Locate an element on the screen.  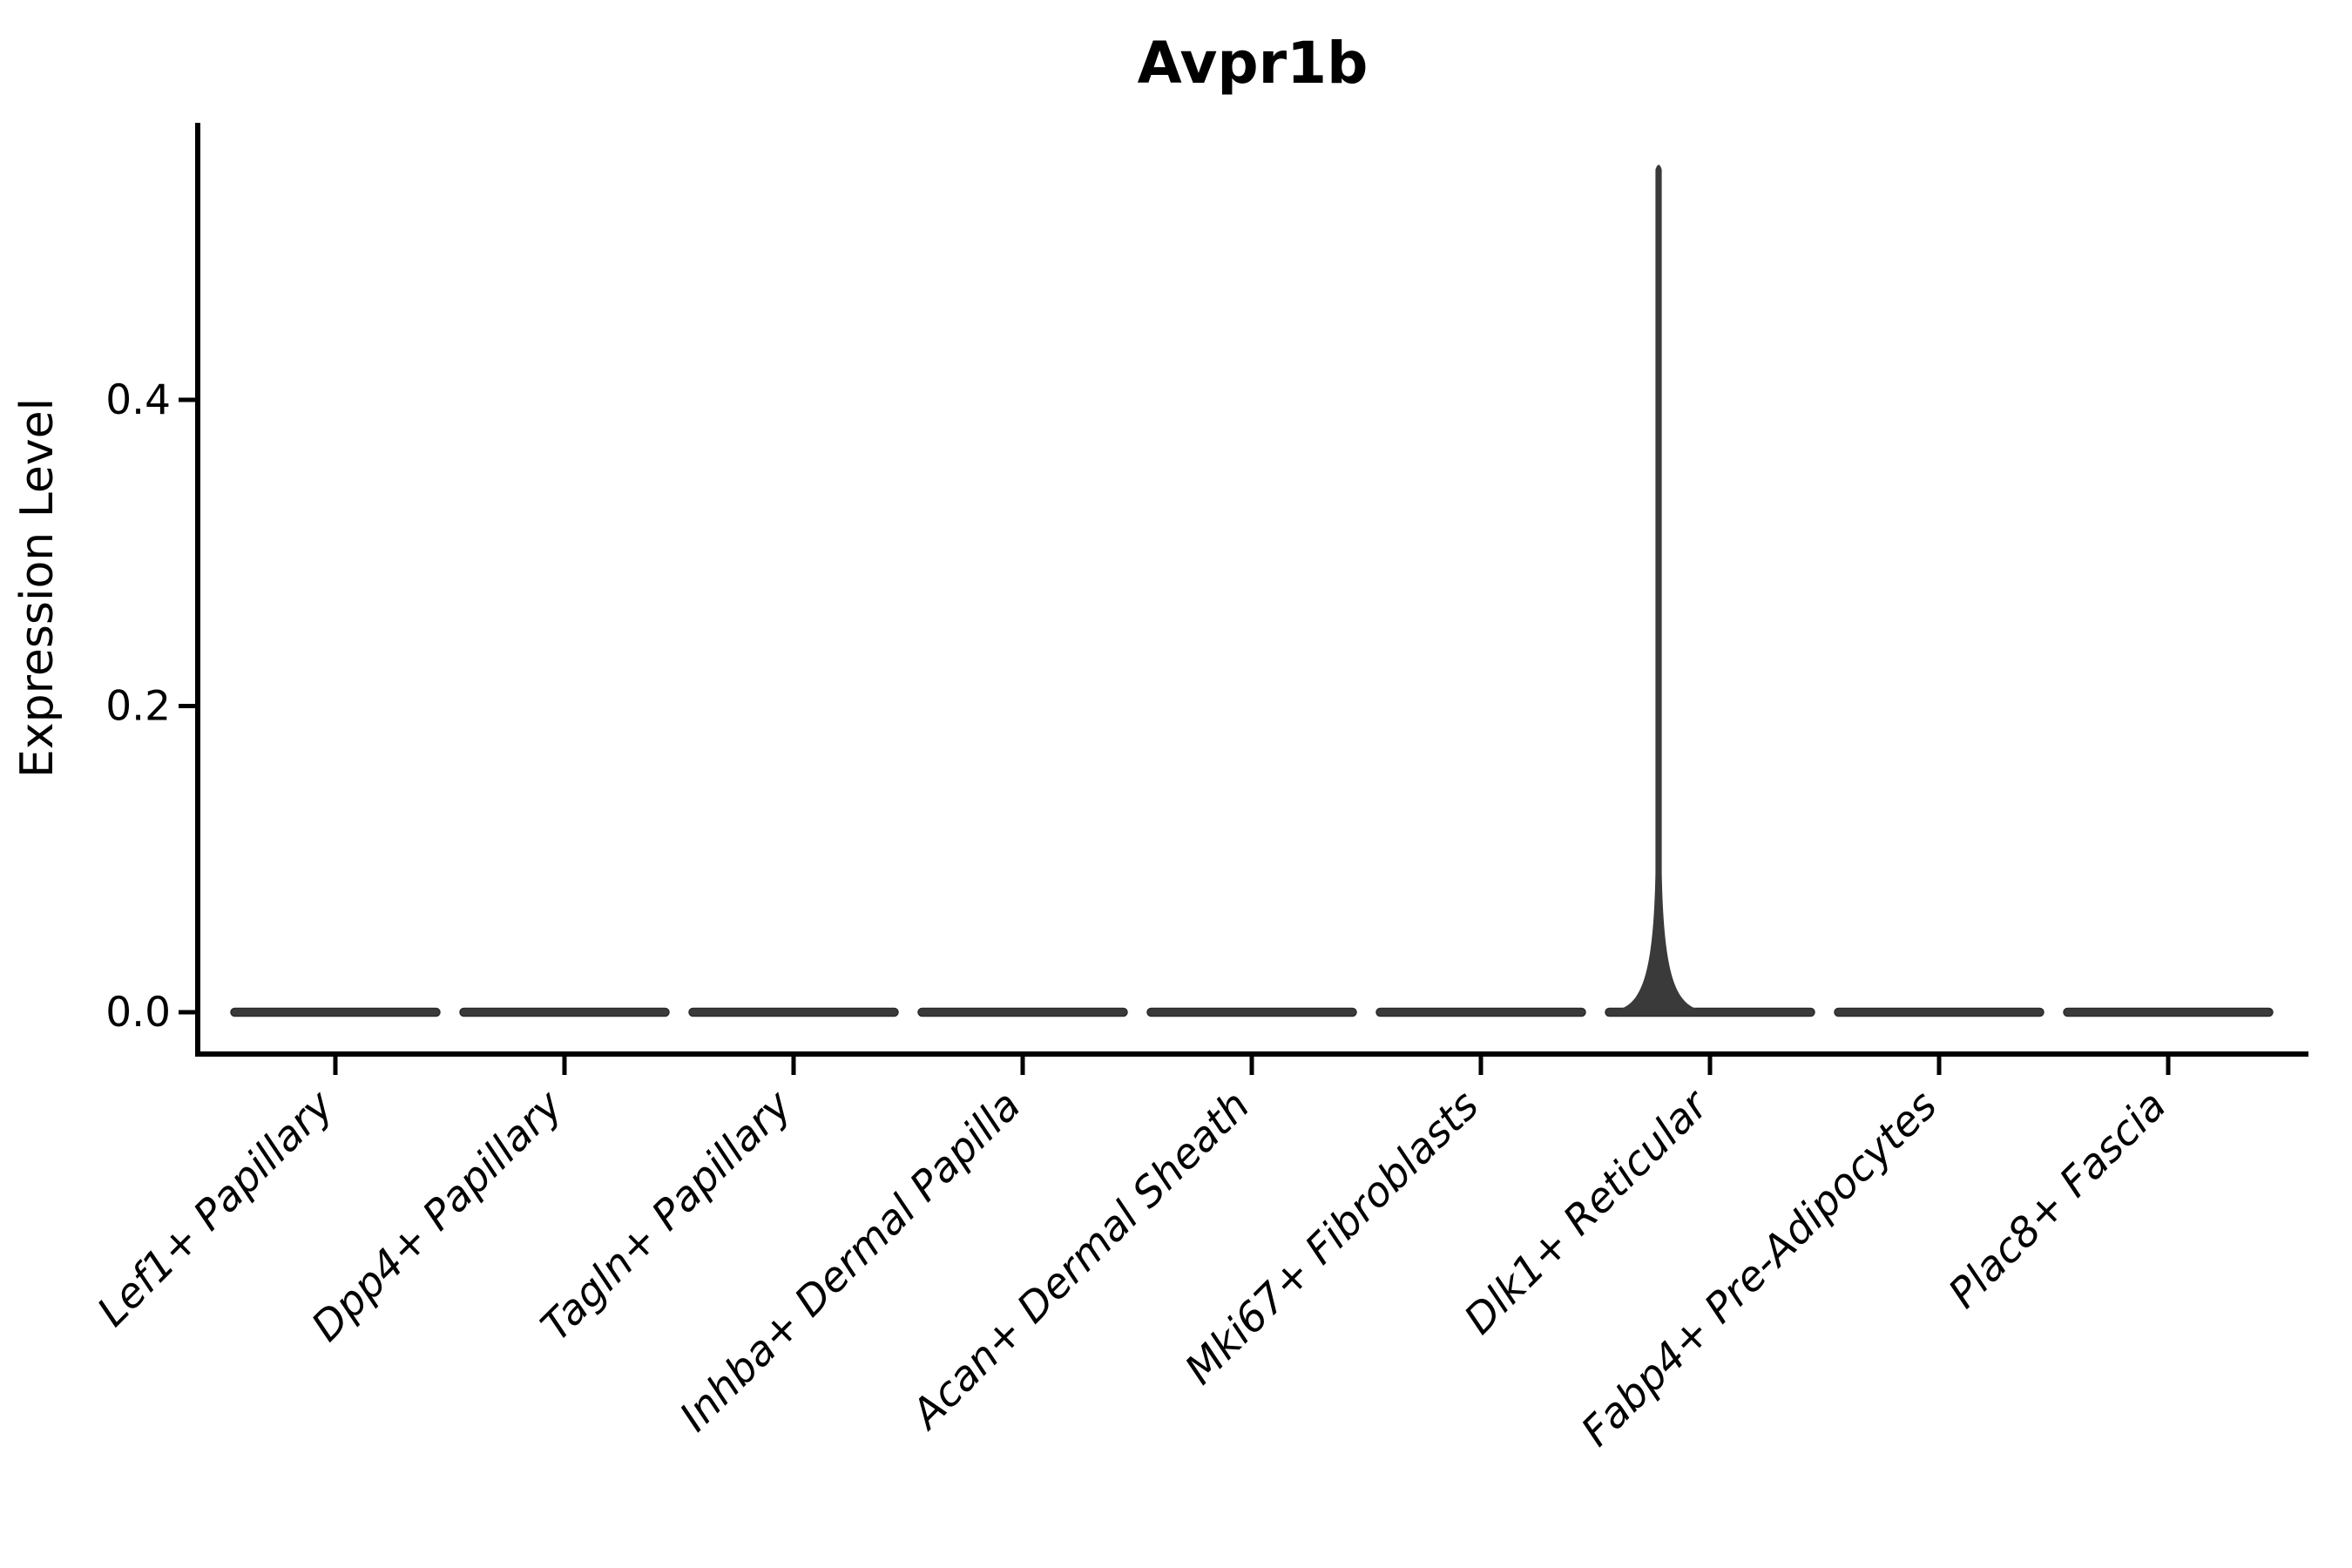
x-tick-label: Plac8+ Fascia is located at coordinates (2057, 1200).